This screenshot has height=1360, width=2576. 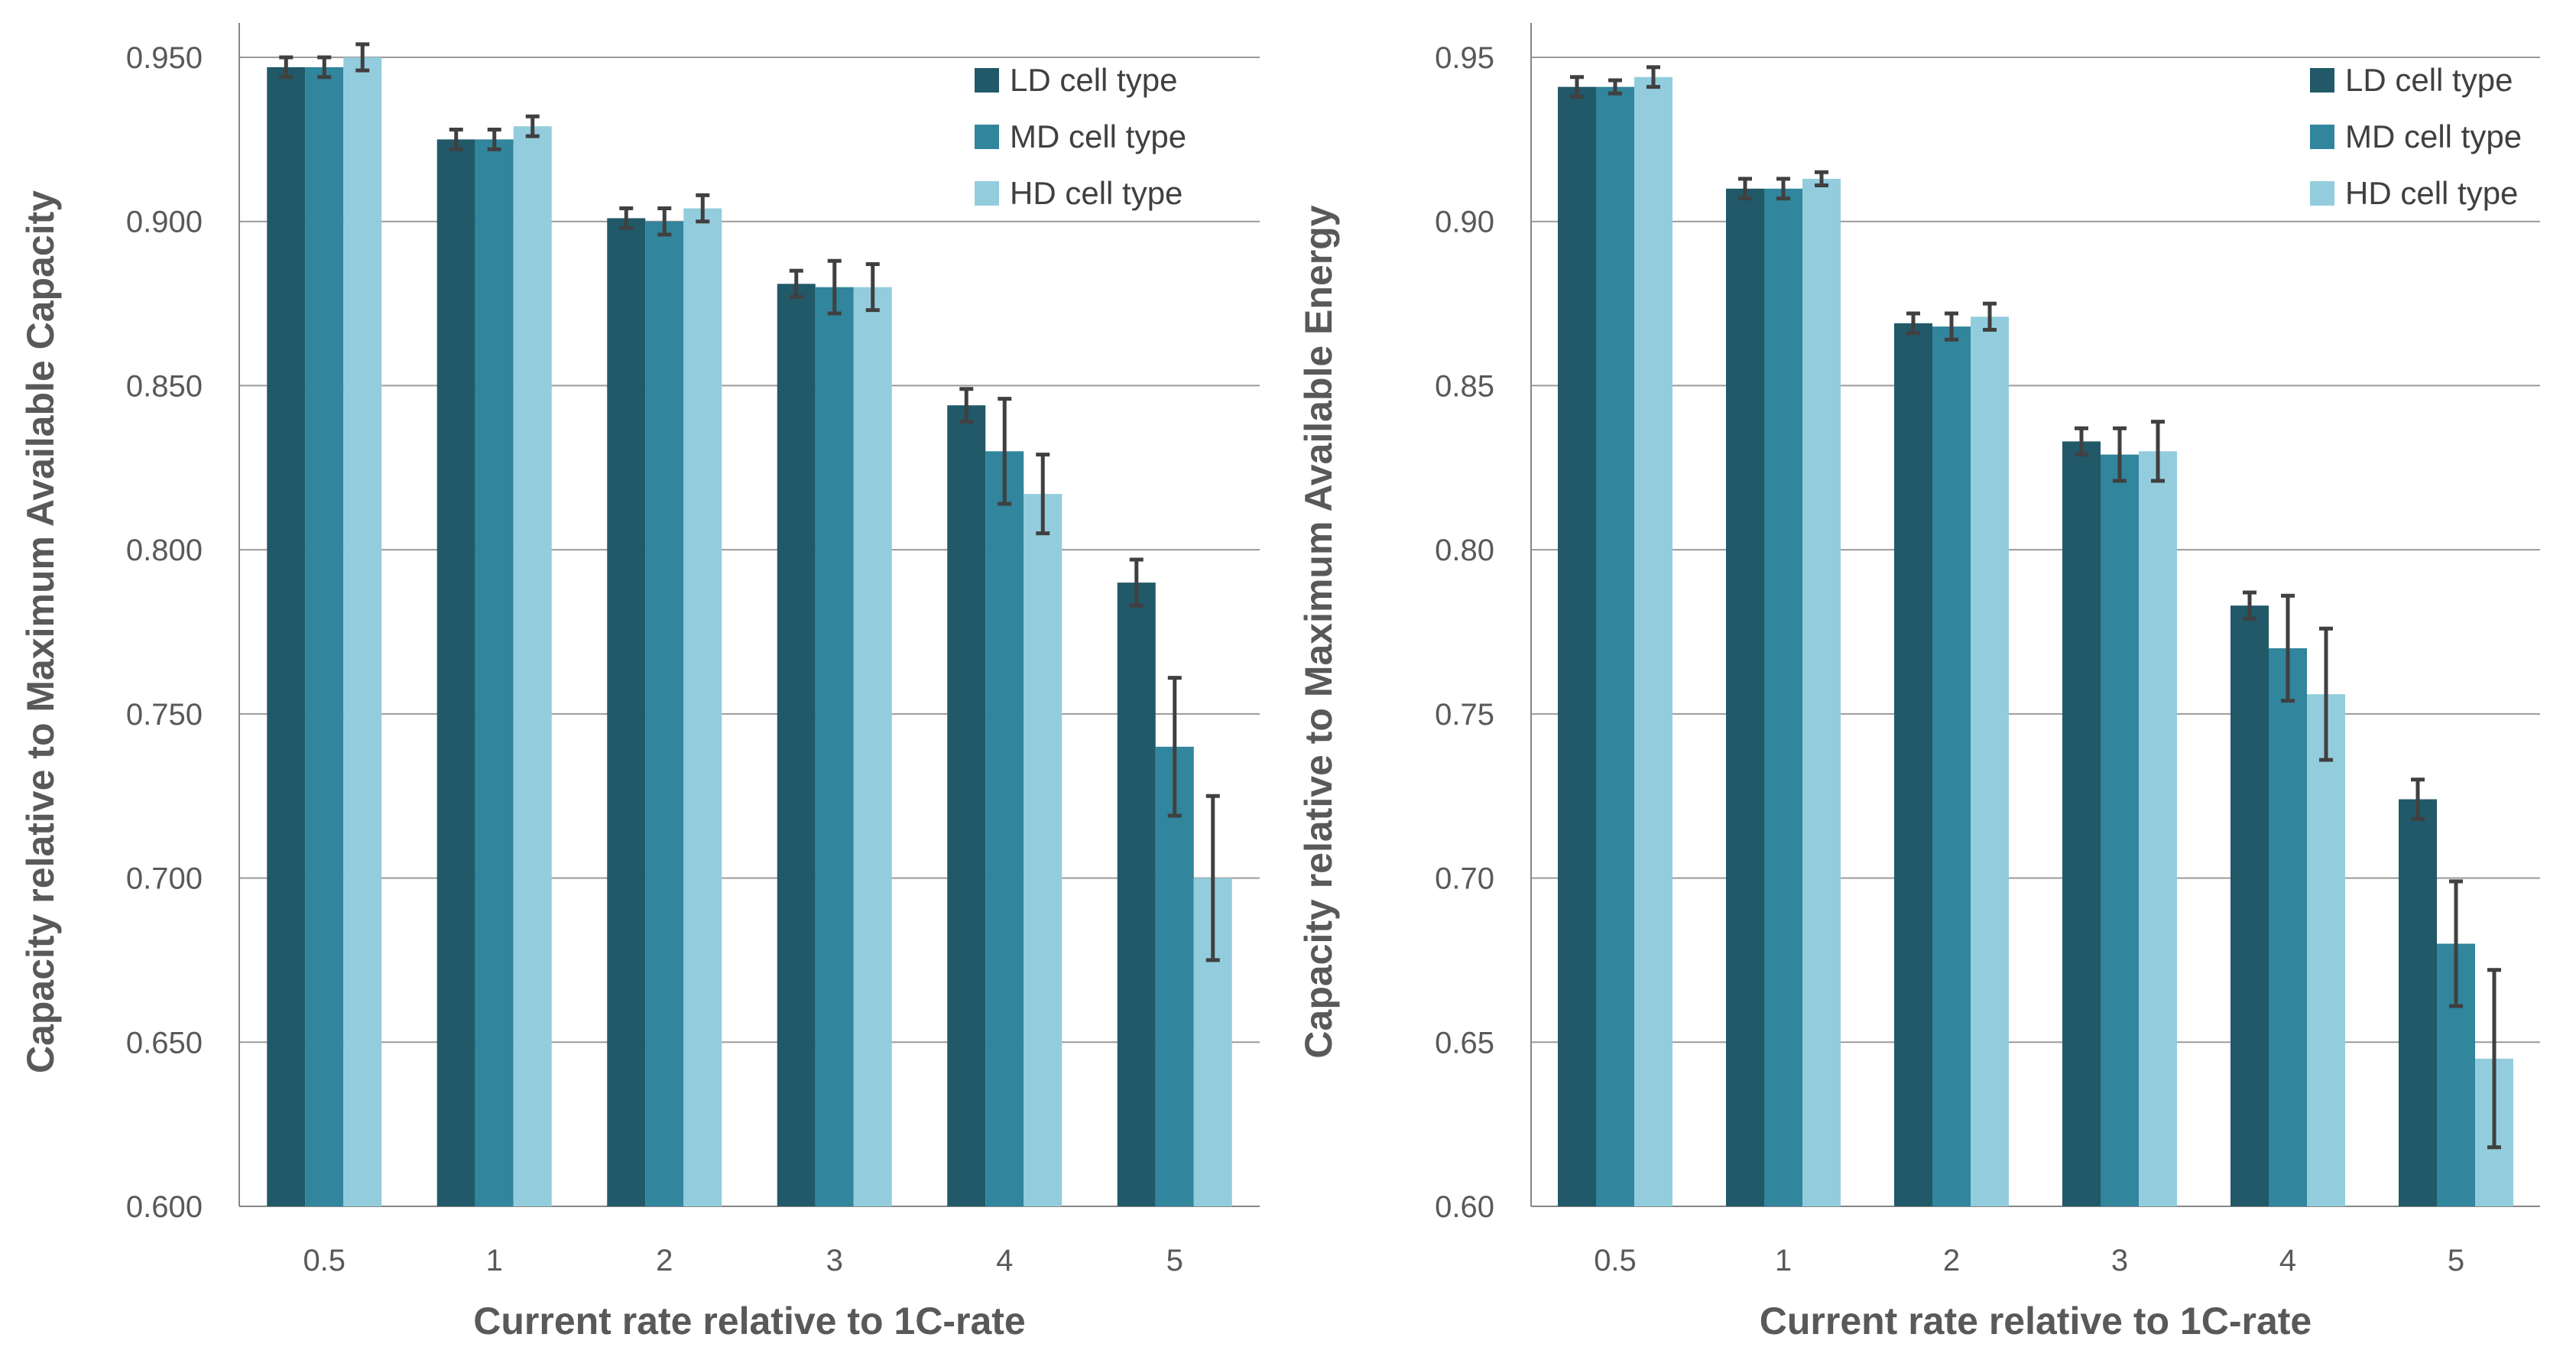 I want to click on y-tick-label: 0.90, so click(x=1464, y=222).